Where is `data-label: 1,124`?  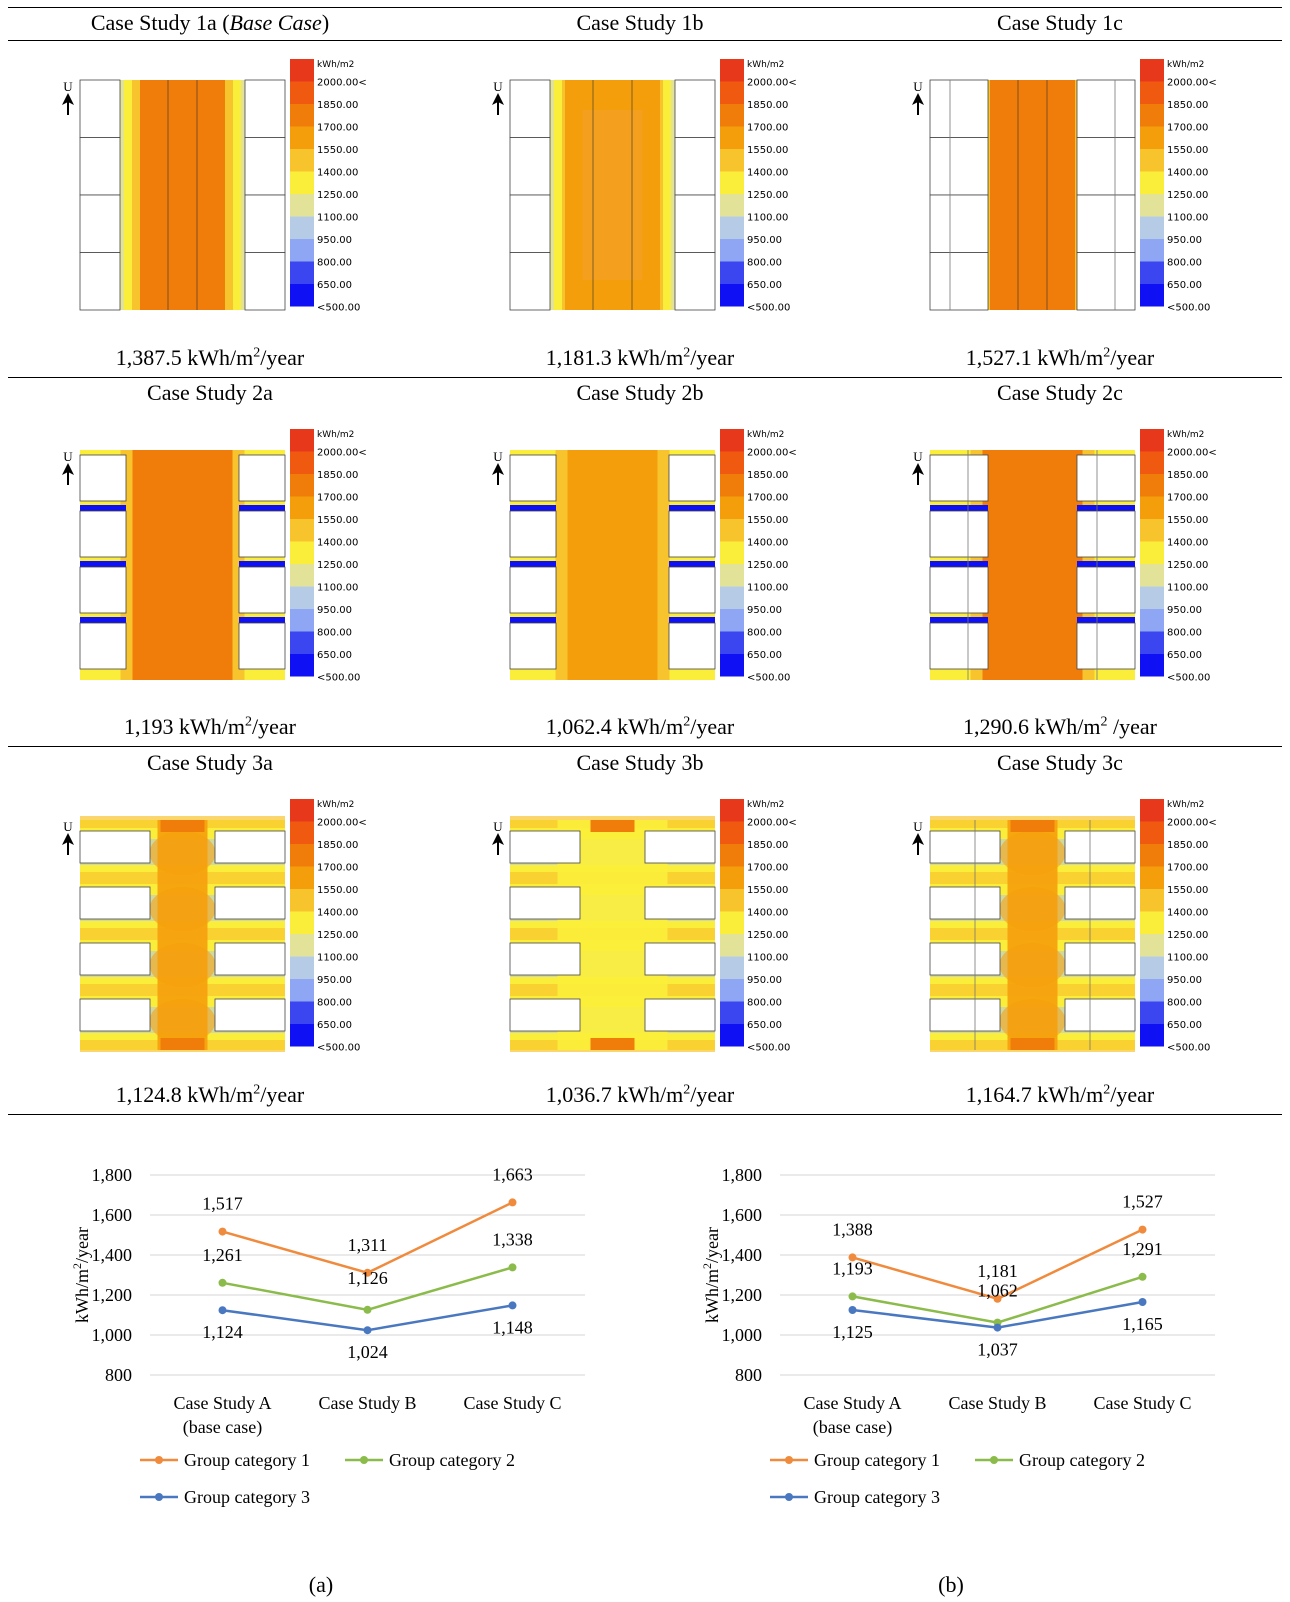 data-label: 1,124 is located at coordinates (222, 1332).